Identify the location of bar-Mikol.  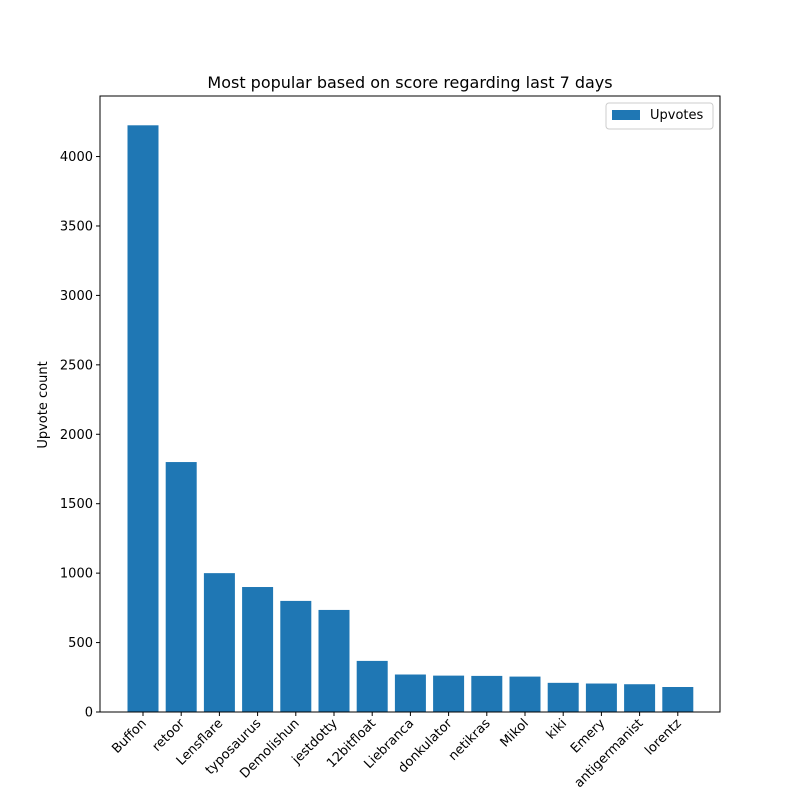
(525, 694).